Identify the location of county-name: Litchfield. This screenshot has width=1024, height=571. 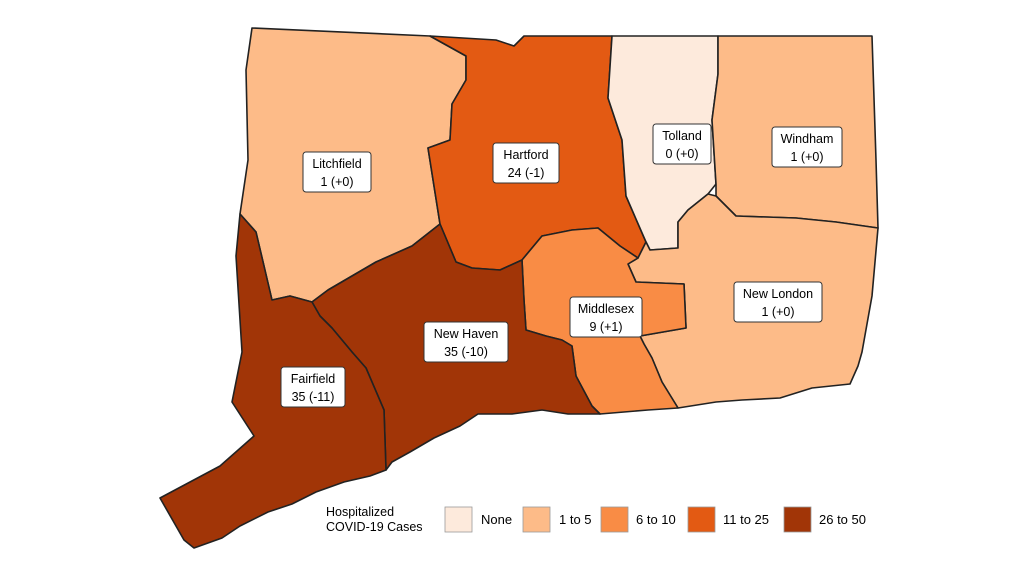
(336, 164).